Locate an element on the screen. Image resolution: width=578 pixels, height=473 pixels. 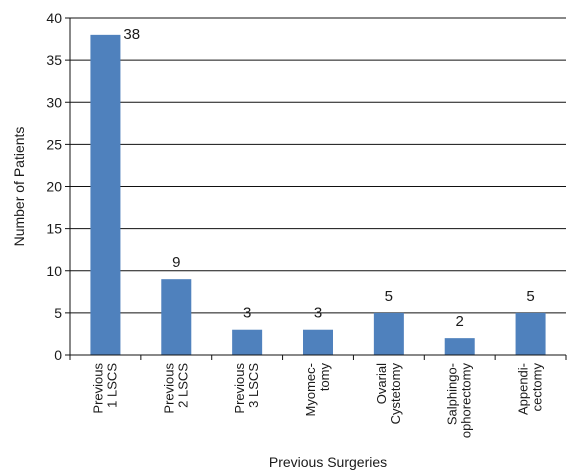
data-label: 38 is located at coordinates (131, 34).